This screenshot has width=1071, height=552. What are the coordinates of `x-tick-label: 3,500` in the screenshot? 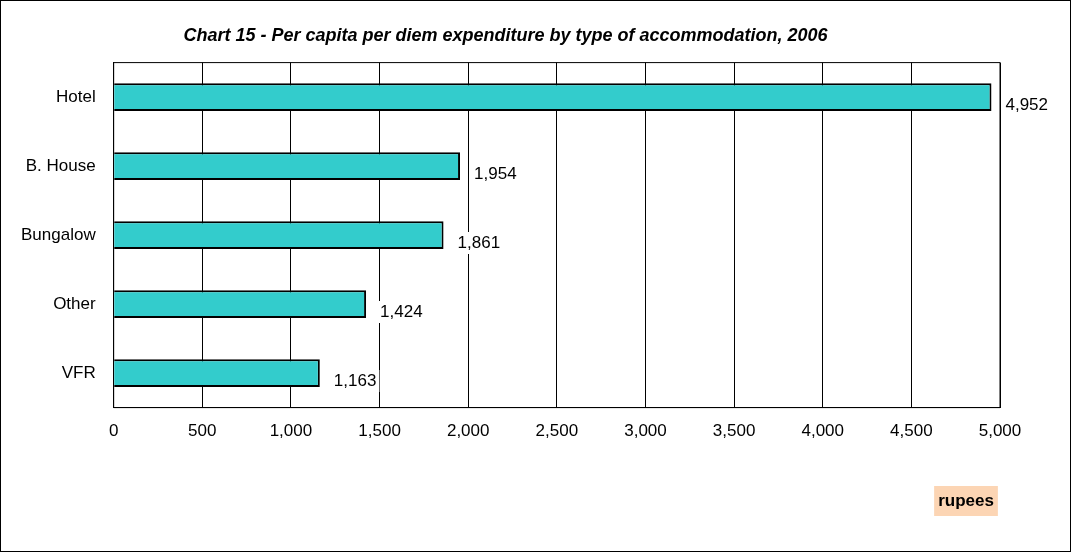 It's located at (734, 431).